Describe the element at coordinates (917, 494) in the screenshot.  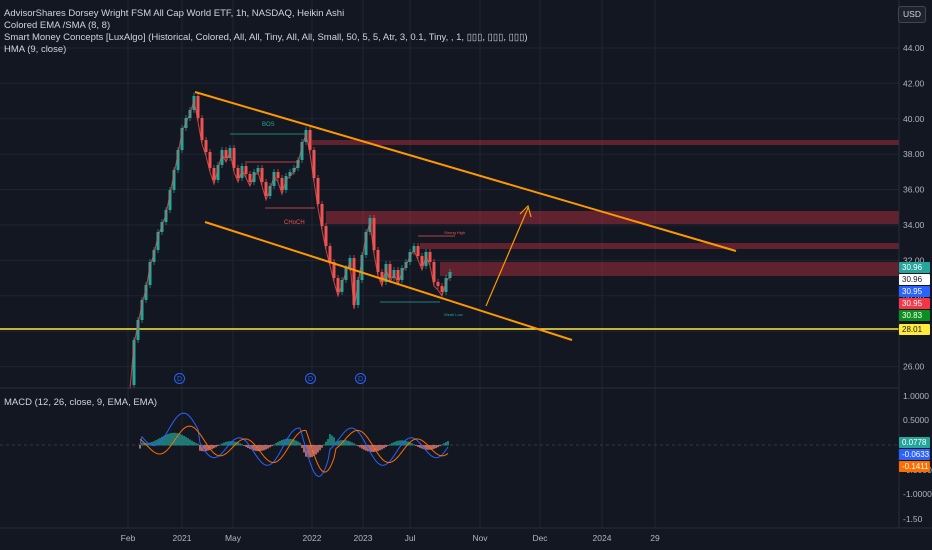
I see `macd-tick-label: -1.0000` at that location.